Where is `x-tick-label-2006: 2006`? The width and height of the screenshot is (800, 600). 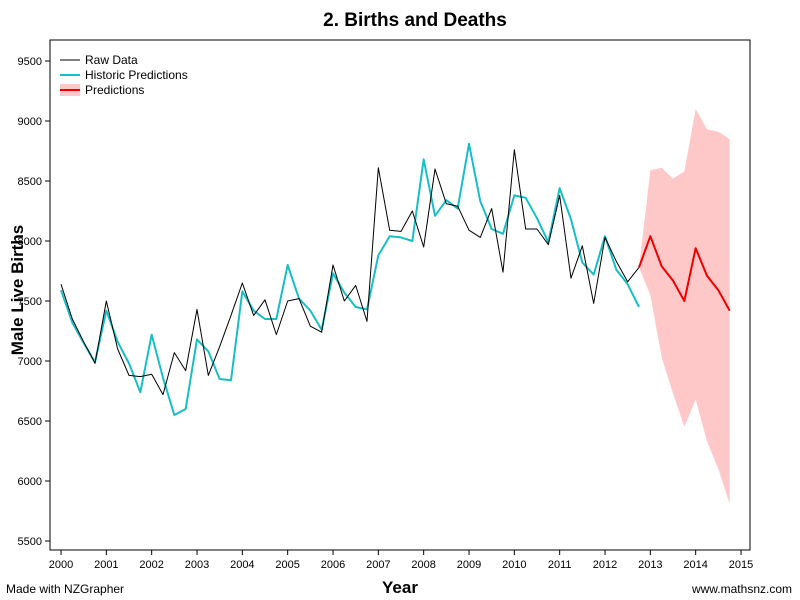 x-tick-label-2006: 2006 is located at coordinates (333, 565).